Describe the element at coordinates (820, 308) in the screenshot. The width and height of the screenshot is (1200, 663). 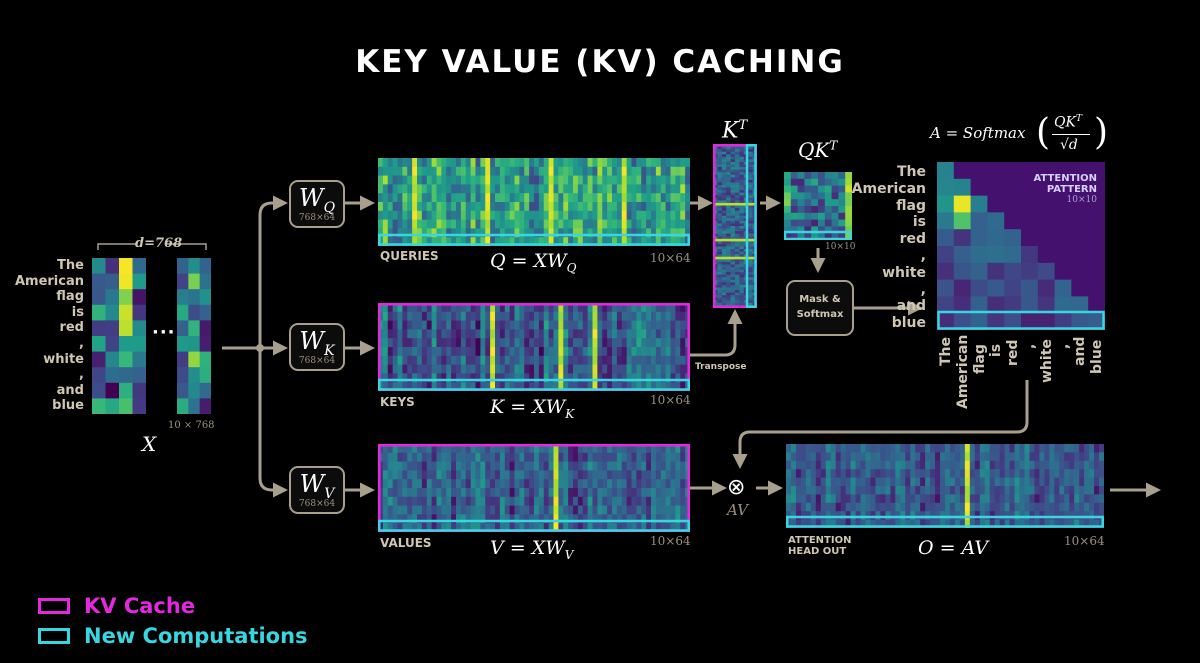
I see `mask-softmax-box: Mask & Softmax` at that location.